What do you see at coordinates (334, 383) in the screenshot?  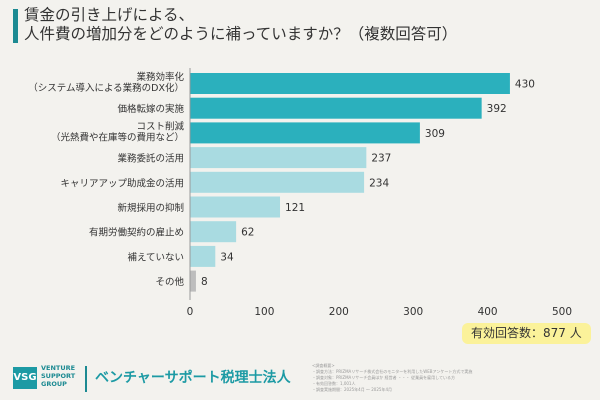 I see `note-line: ・有効回答数：1,001人` at bounding box center [334, 383].